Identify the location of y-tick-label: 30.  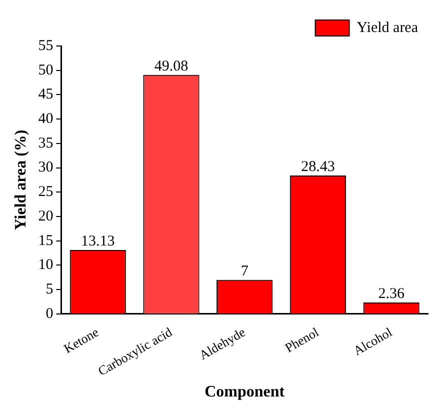
(46, 168).